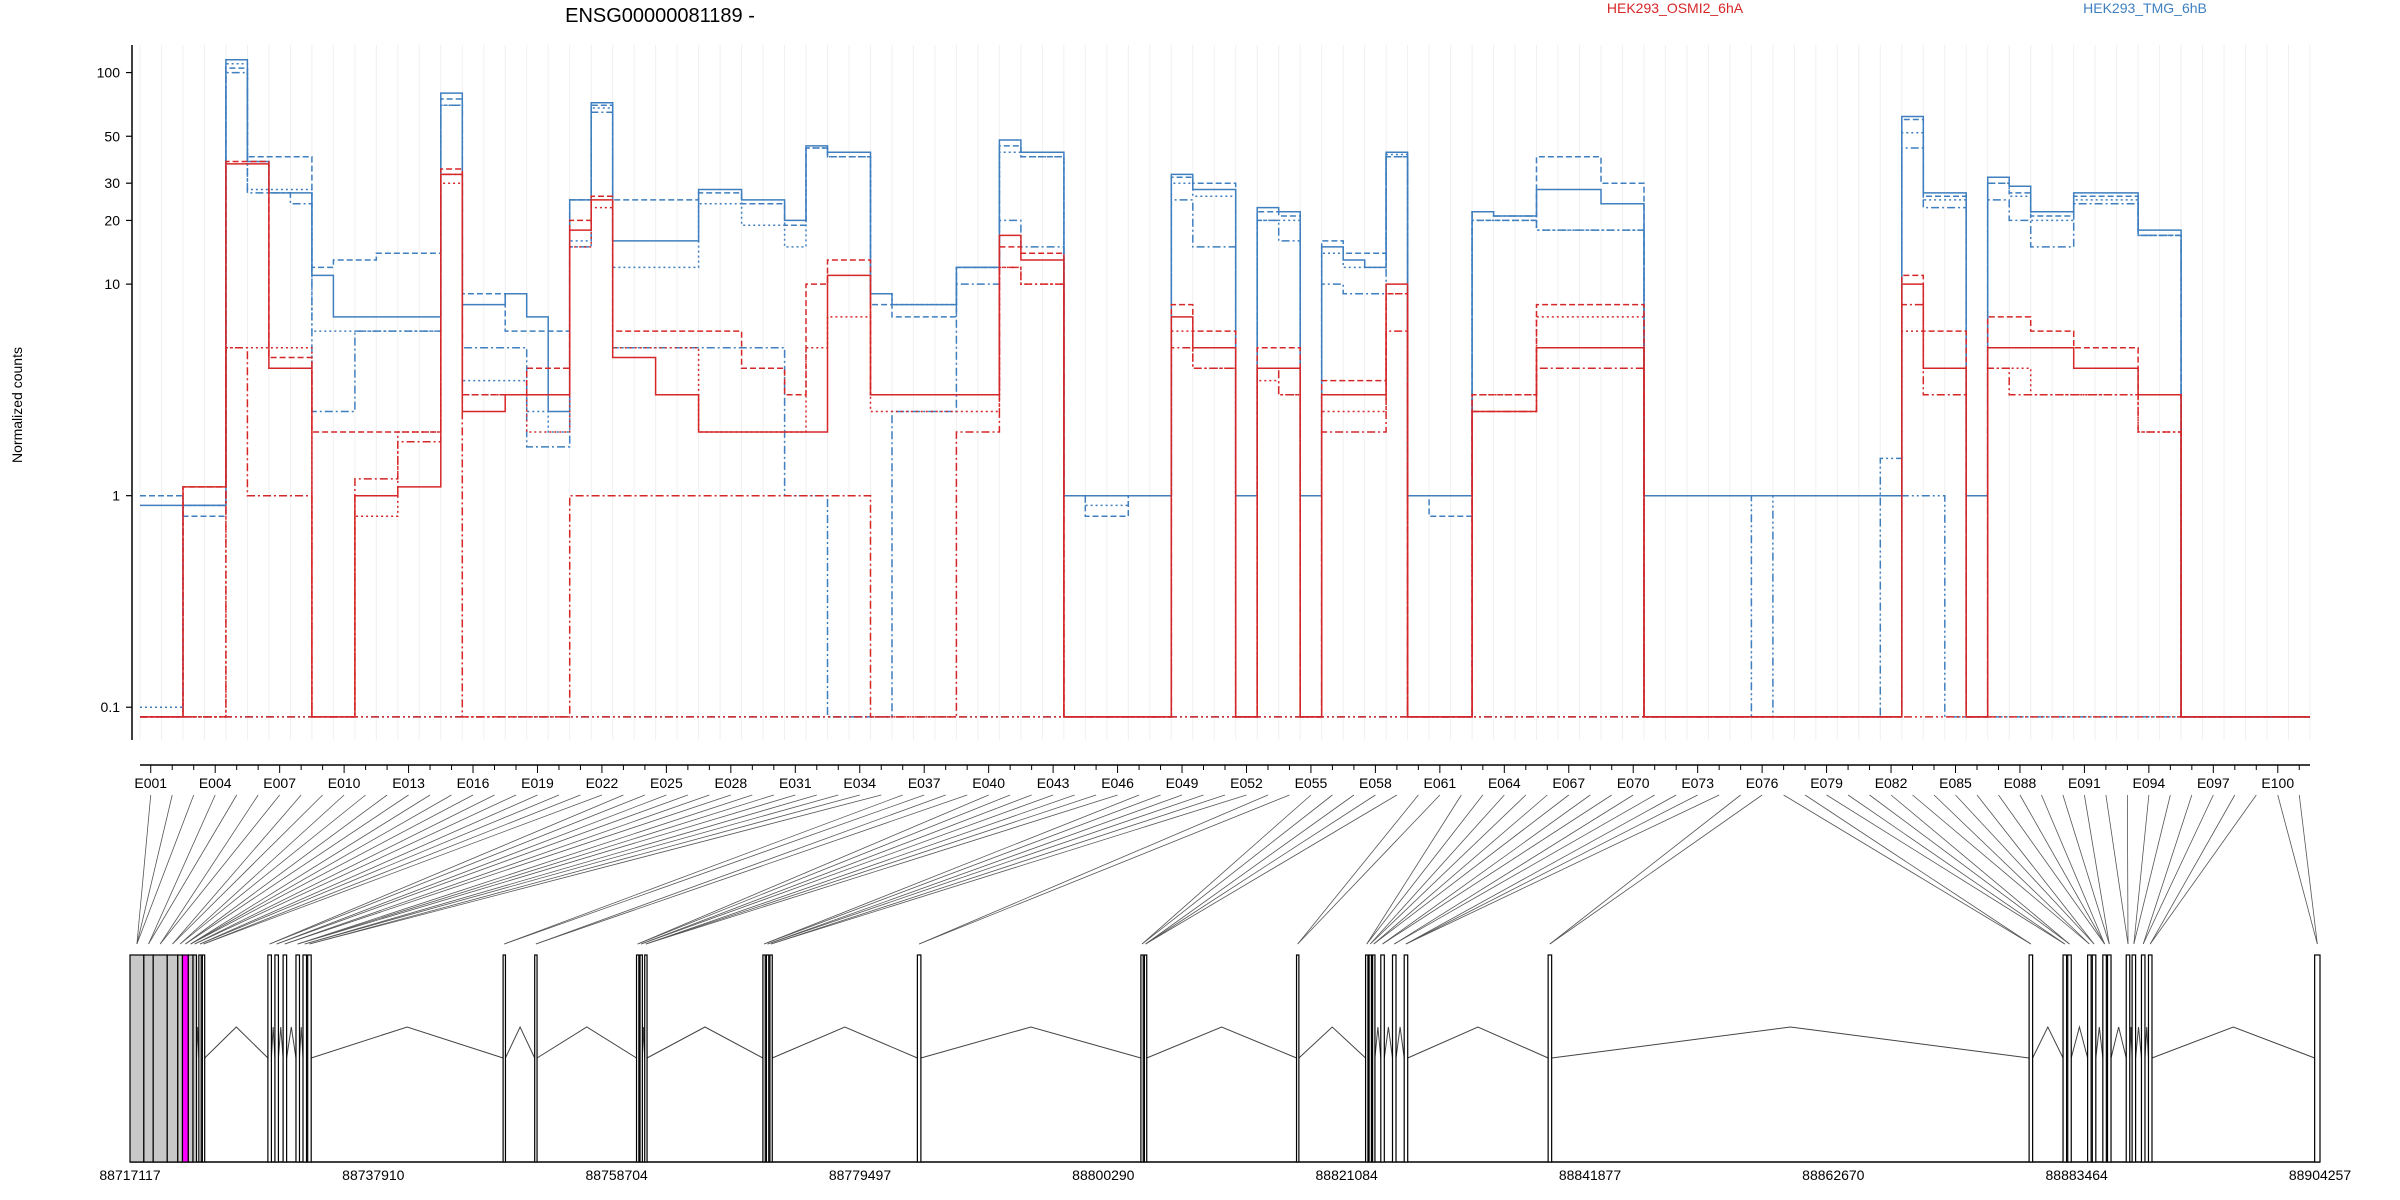 The height and width of the screenshot is (1200, 2400). I want to click on genomic-tick-label: 88717117, so click(129, 1175).